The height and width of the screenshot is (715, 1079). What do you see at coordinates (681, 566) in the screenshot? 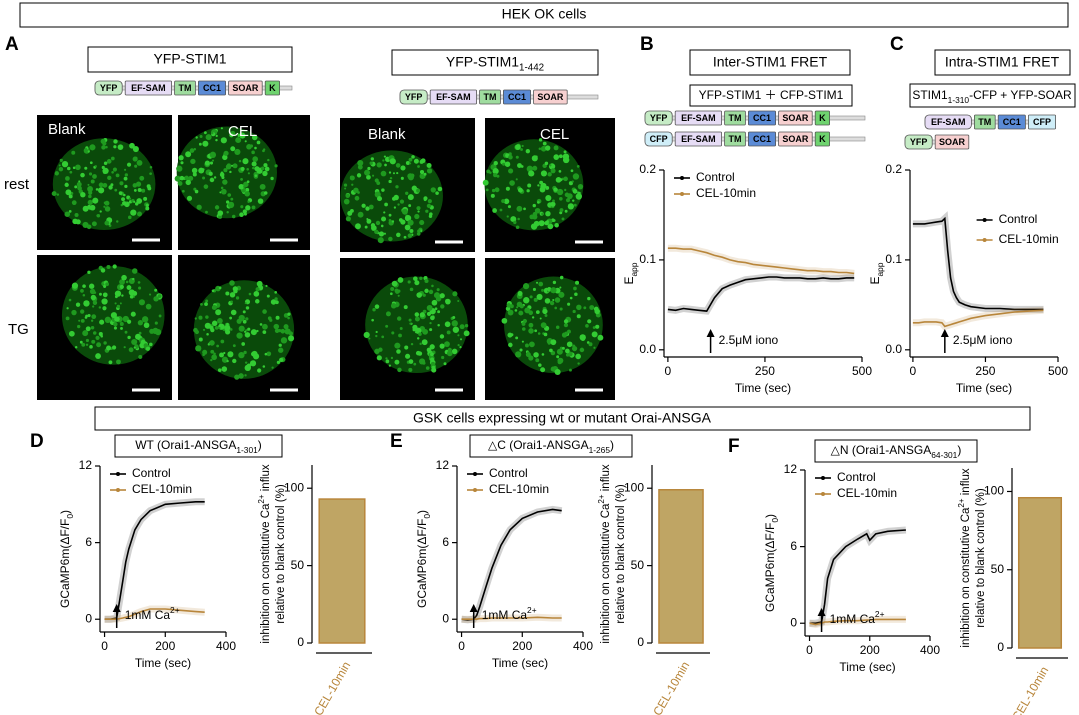
I see `bar` at bounding box center [681, 566].